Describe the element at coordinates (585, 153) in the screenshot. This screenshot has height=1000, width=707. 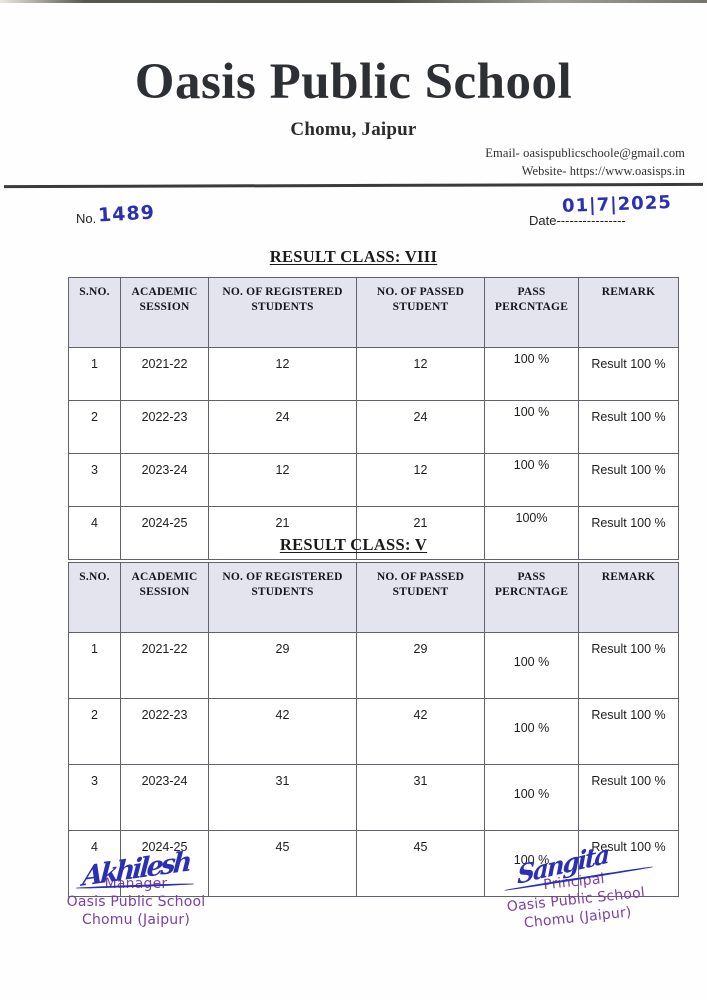
I see `email-line: Email- oasispublicschoole@gmail.com` at that location.